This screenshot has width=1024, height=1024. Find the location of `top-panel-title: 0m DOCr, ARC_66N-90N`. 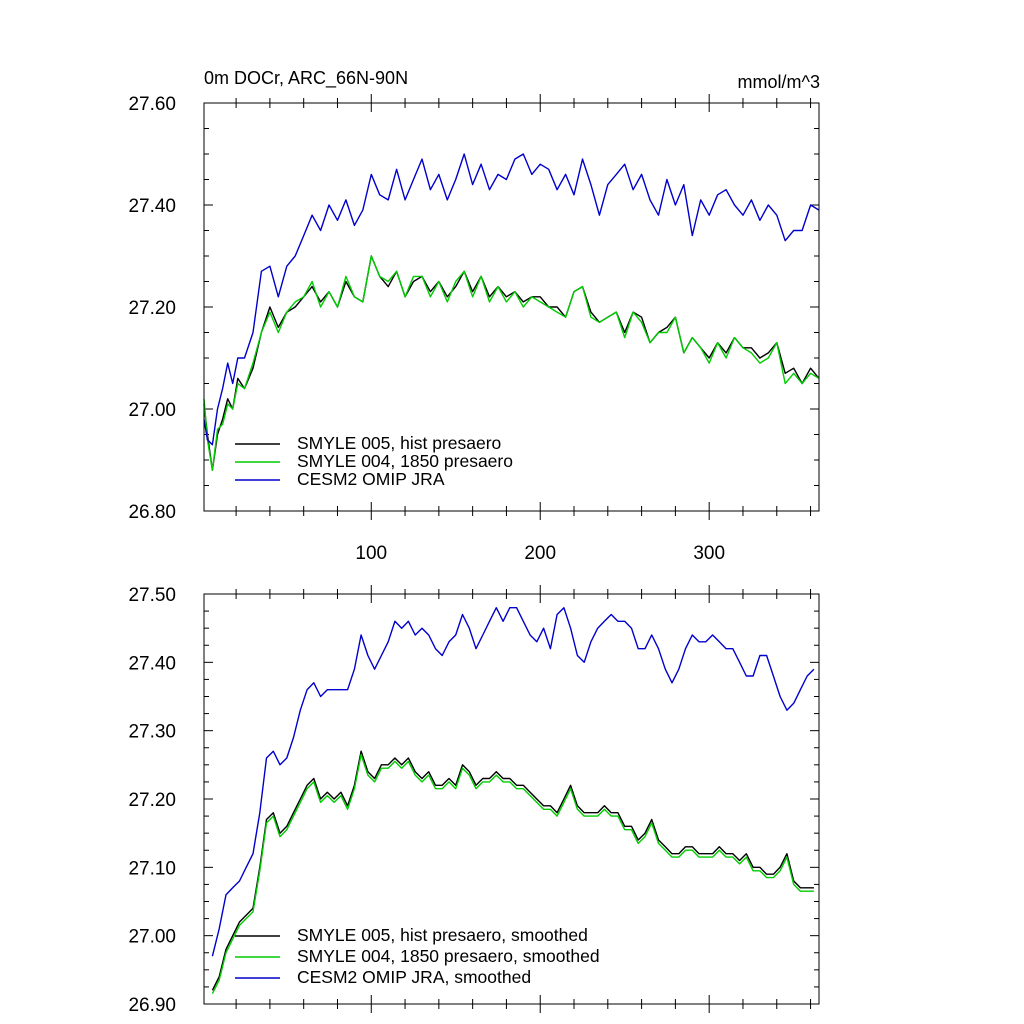

top-panel-title: 0m DOCr, ARC_66N-90N is located at coordinates (306, 78).